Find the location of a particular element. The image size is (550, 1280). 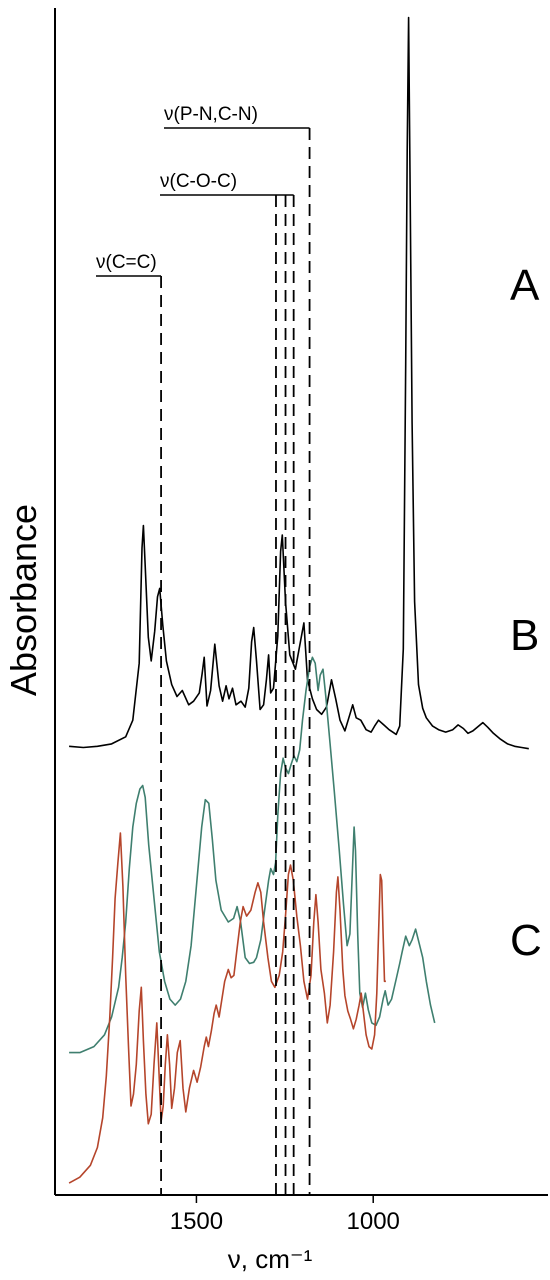

band-annotations: ν(C=C) ν(C-O-C) ν(P-N,C-N) is located at coordinates (203, 190).